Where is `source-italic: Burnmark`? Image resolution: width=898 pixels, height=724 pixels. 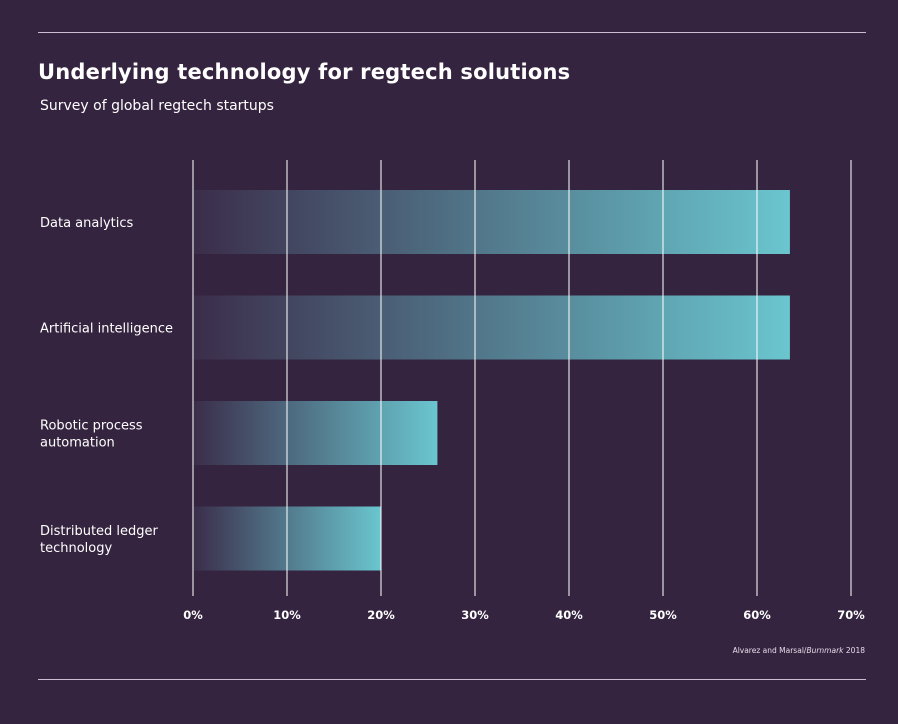 source-italic: Burnmark is located at coordinates (825, 650).